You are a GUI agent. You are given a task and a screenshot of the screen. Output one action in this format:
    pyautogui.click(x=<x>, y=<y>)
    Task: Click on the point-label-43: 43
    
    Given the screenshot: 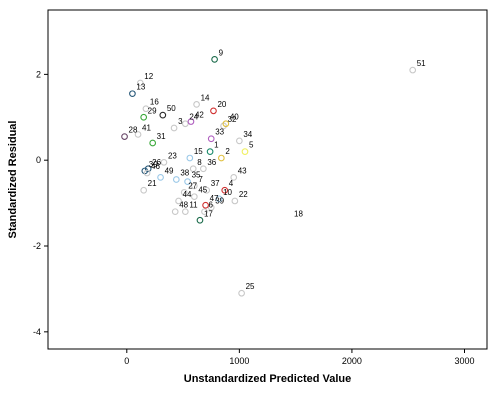 What is the action you would take?
    pyautogui.click(x=242, y=170)
    